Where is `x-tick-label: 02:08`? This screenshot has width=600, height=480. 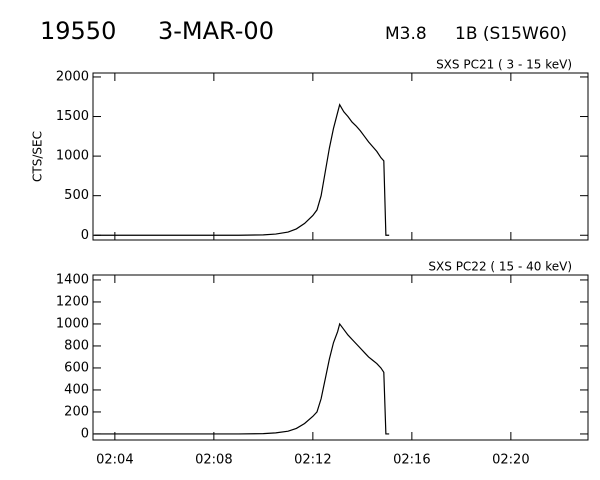
x-tick-label: 02:08 is located at coordinates (213, 460).